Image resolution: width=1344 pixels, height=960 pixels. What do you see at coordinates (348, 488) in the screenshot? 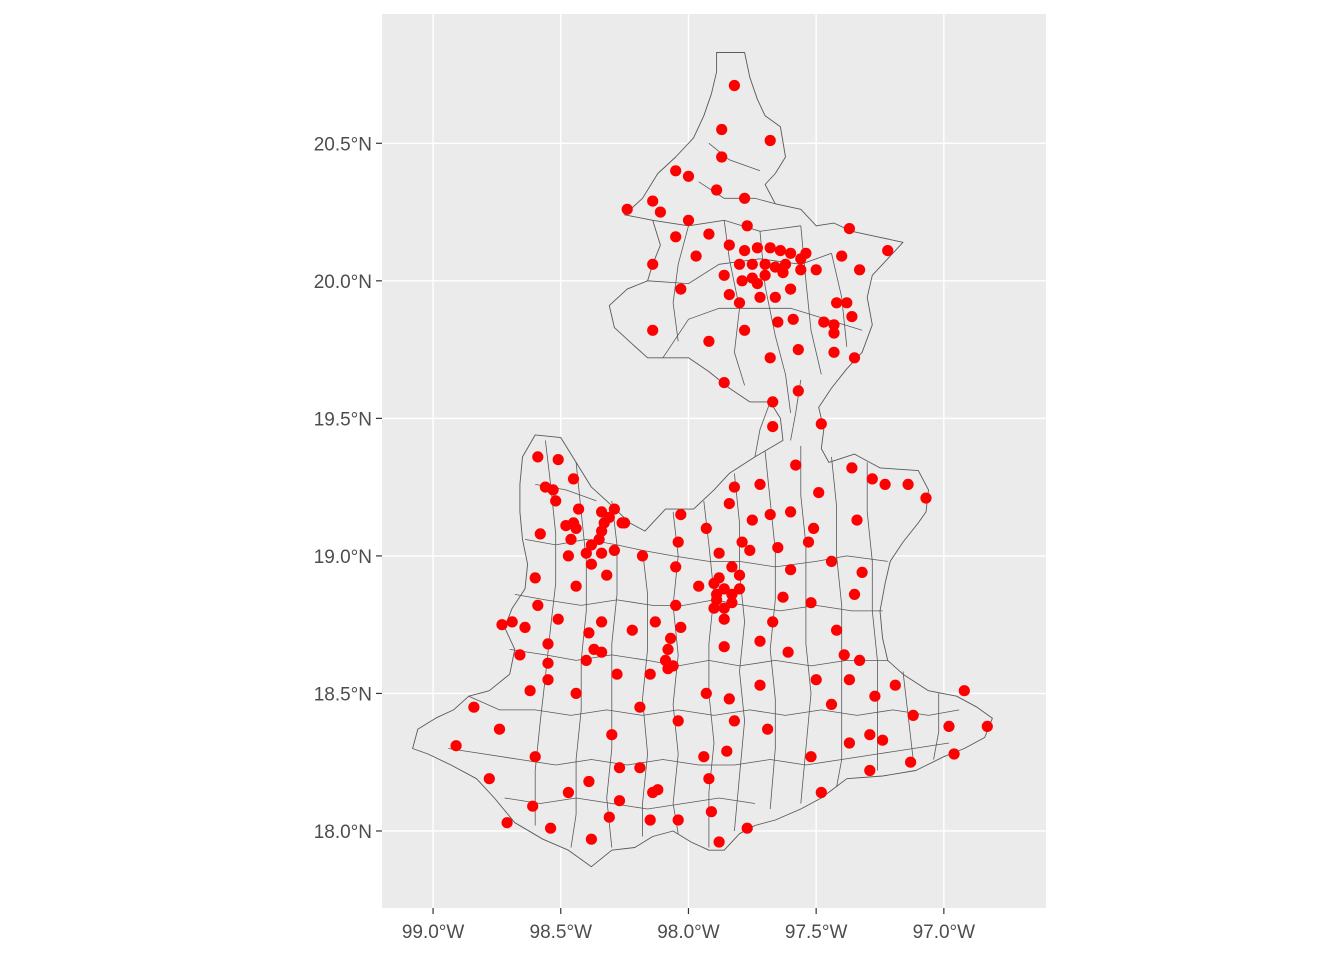
I see `latitude-axis: 18.0°N 18.5°N 19.0°N 19.5°N 20.0°N 20.5°N` at bounding box center [348, 488].